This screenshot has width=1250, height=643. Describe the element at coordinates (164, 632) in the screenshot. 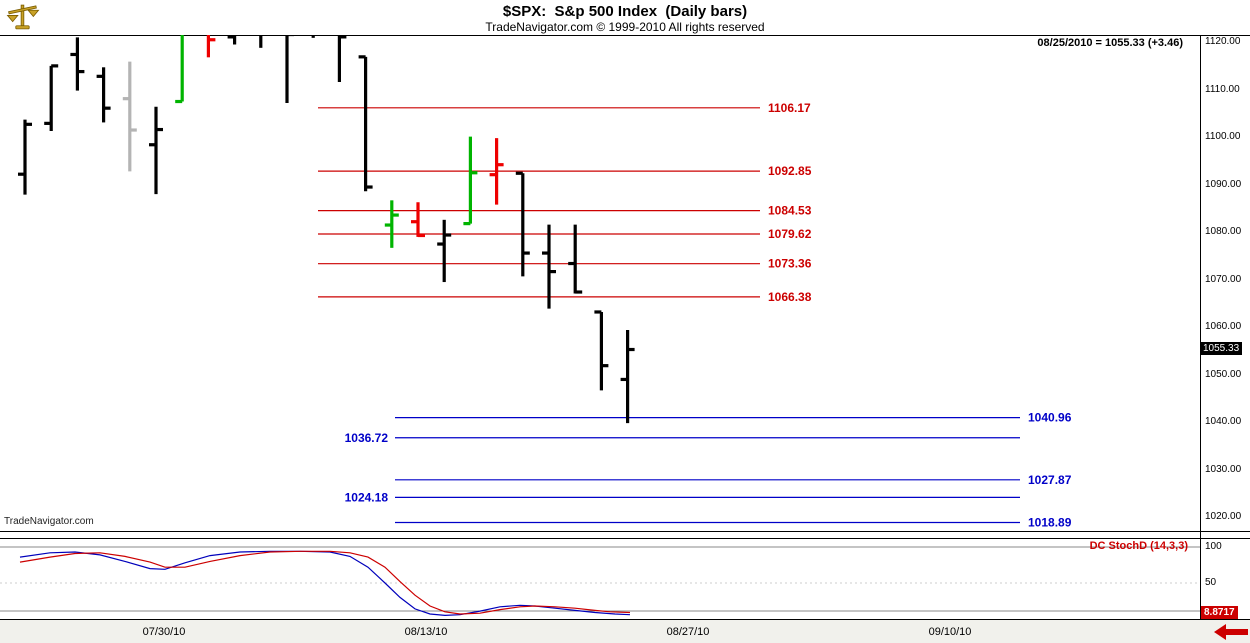

I see `date-axis-label: 07/30/10` at that location.